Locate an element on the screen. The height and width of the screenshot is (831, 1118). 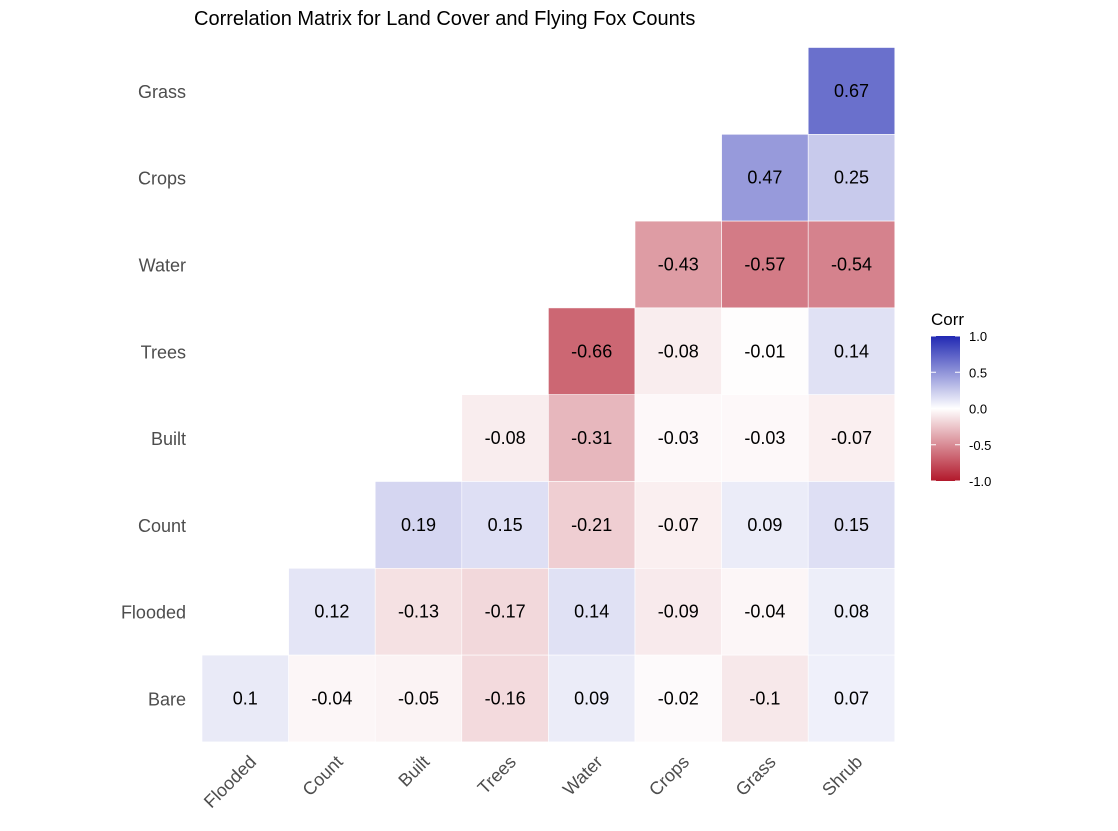
legend-tick-label: 0.0 is located at coordinates (978, 409).